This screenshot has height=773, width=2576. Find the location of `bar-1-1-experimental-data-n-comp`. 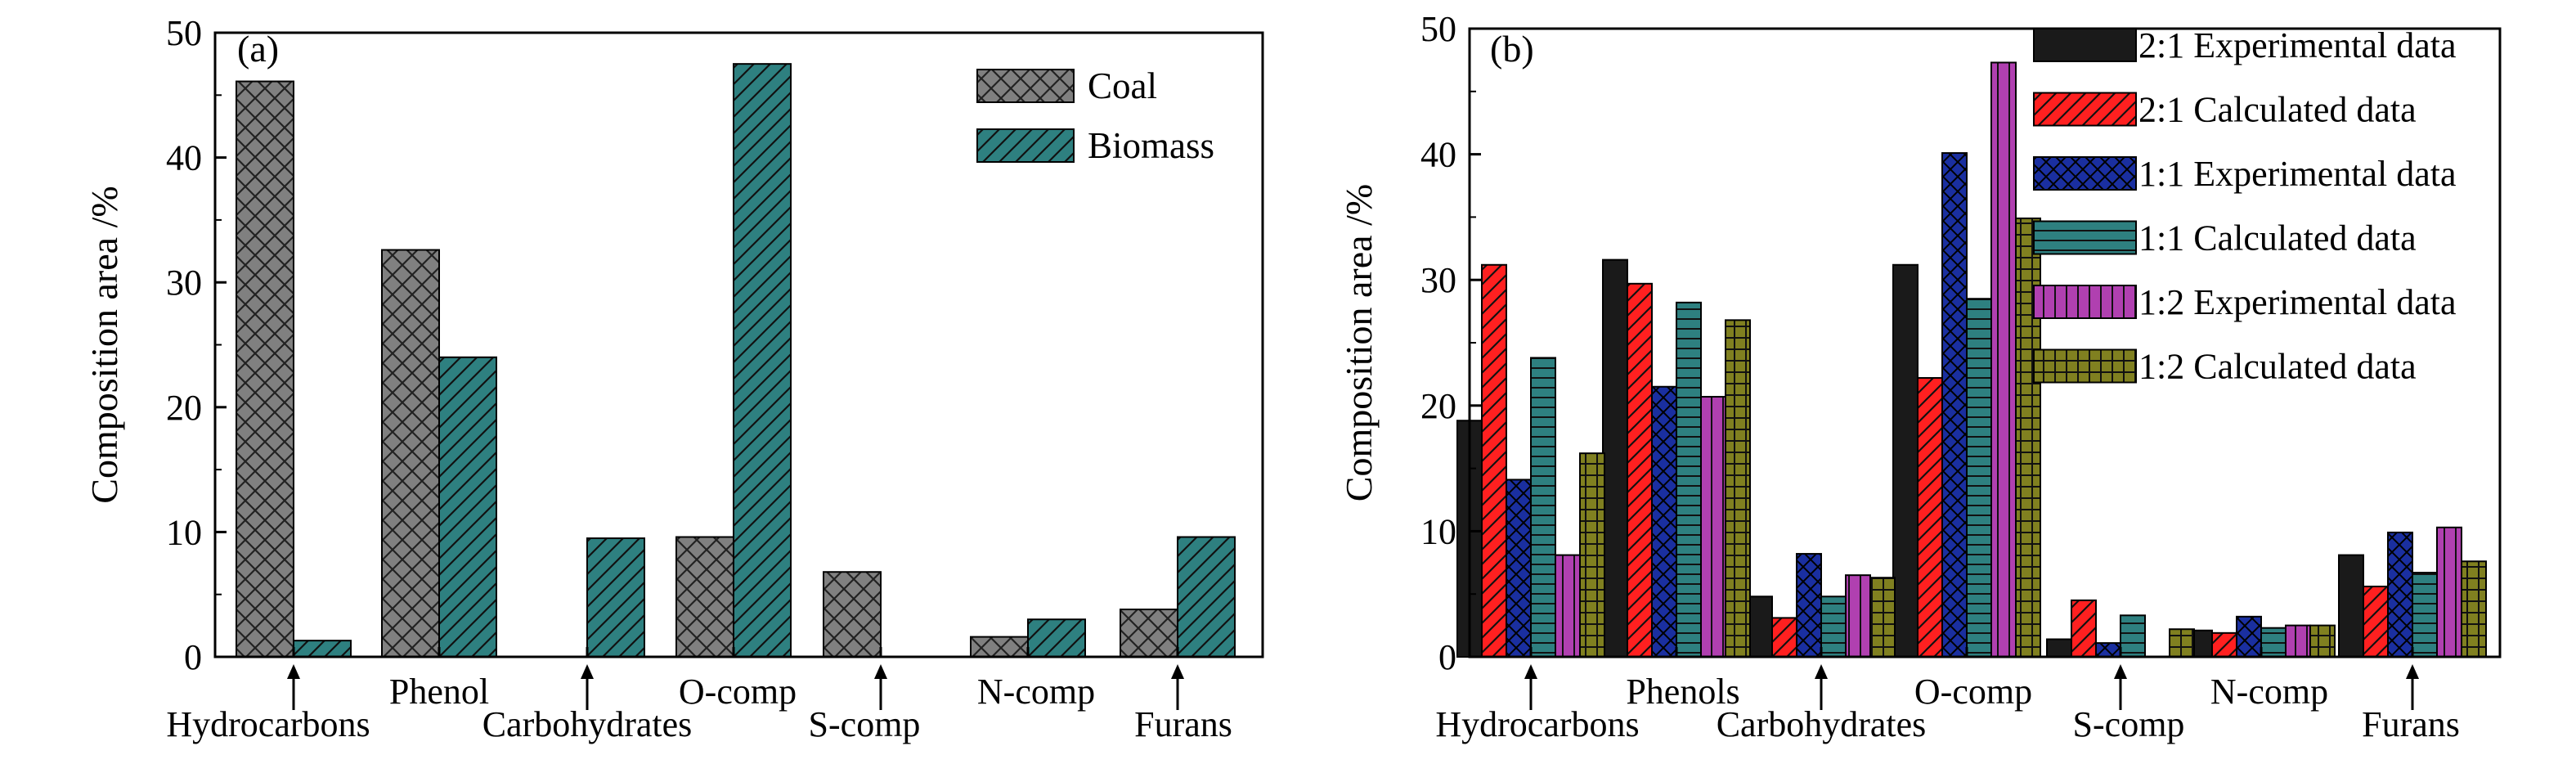

bar-1-1-experimental-data-n-comp is located at coordinates (2249, 637).